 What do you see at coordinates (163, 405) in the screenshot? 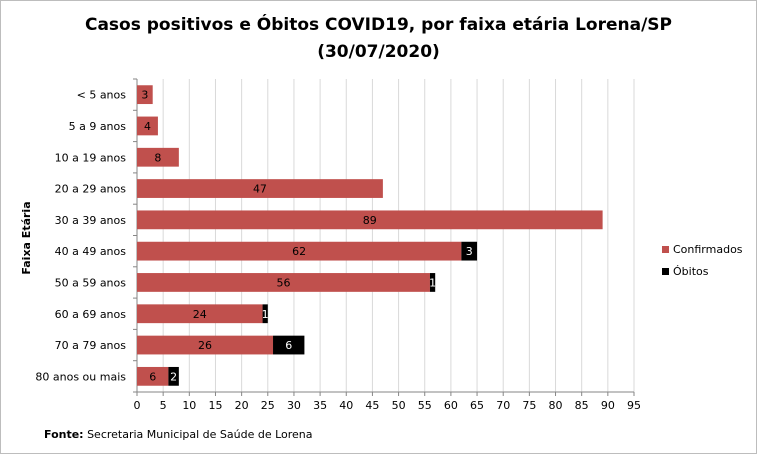
I see `x-tick-label-5: 5` at bounding box center [163, 405].